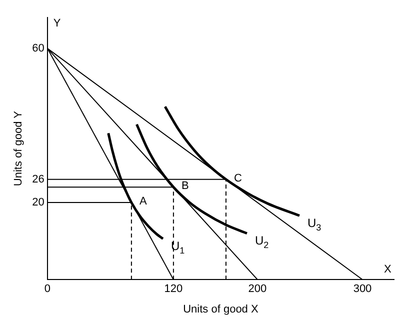 This screenshot has height=328, width=412. What do you see at coordinates (38, 202) in the screenshot?
I see `y-tick-label: 20` at bounding box center [38, 202].